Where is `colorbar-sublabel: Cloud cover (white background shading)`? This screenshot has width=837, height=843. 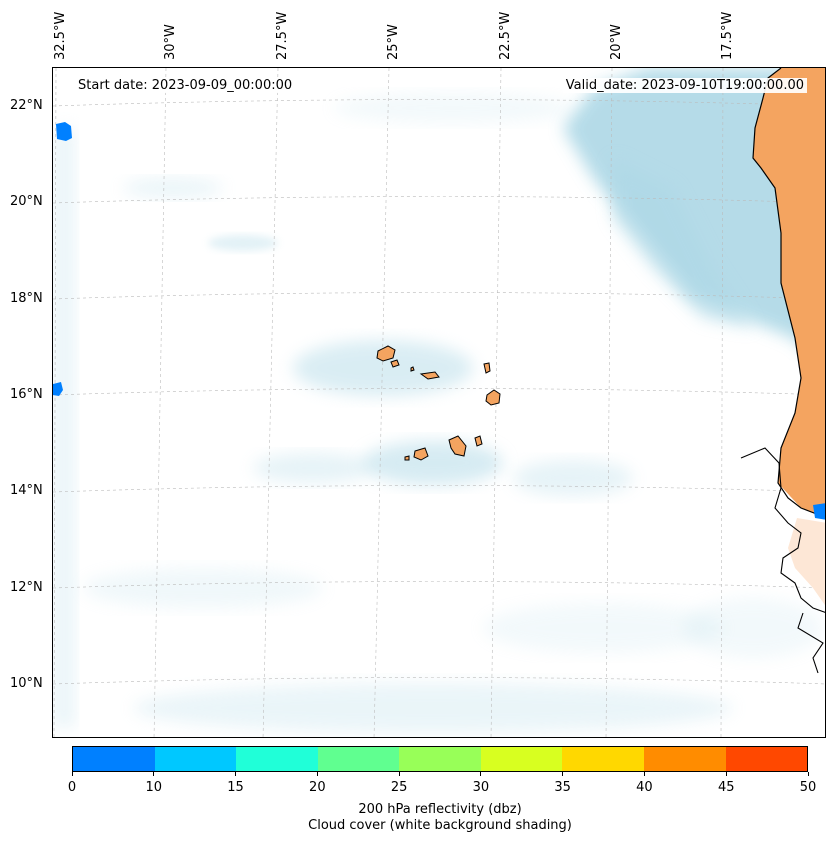 colorbar-sublabel: Cloud cover (white background shading) is located at coordinates (440, 825).